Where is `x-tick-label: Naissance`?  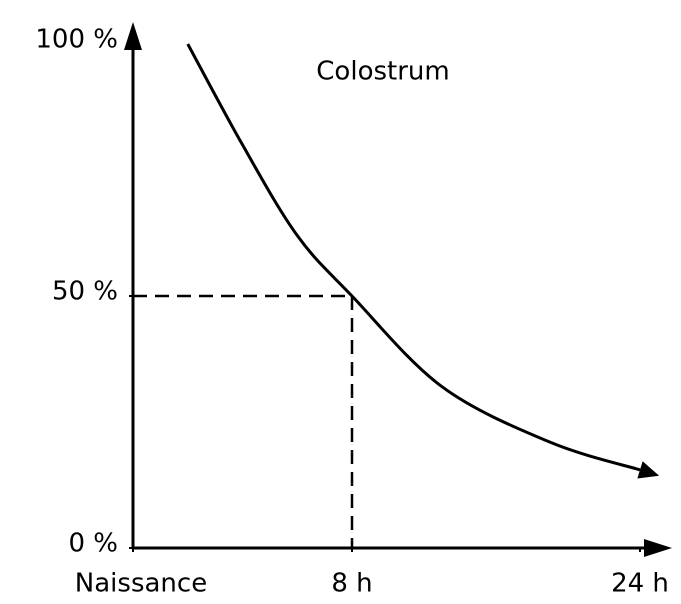 x-tick-label: Naissance is located at coordinates (141, 584).